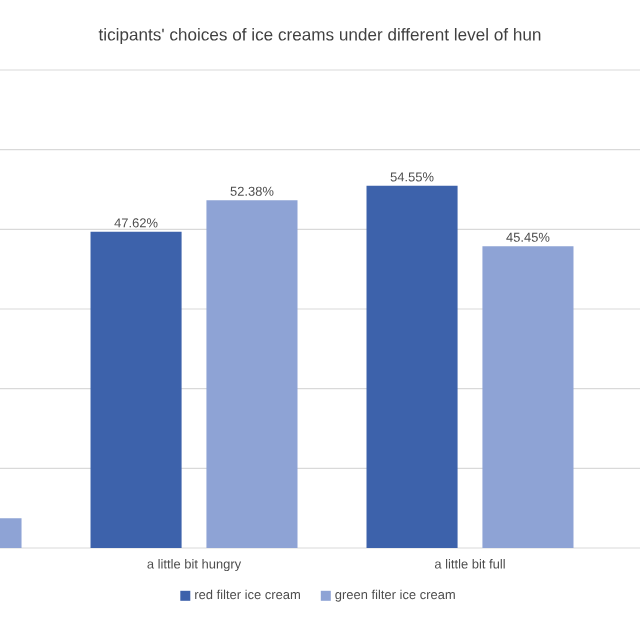 The image size is (640, 640). Describe the element at coordinates (319, 36) in the screenshot. I see `chart-title: ticipants' choices of ice creams under different level of hun` at that location.